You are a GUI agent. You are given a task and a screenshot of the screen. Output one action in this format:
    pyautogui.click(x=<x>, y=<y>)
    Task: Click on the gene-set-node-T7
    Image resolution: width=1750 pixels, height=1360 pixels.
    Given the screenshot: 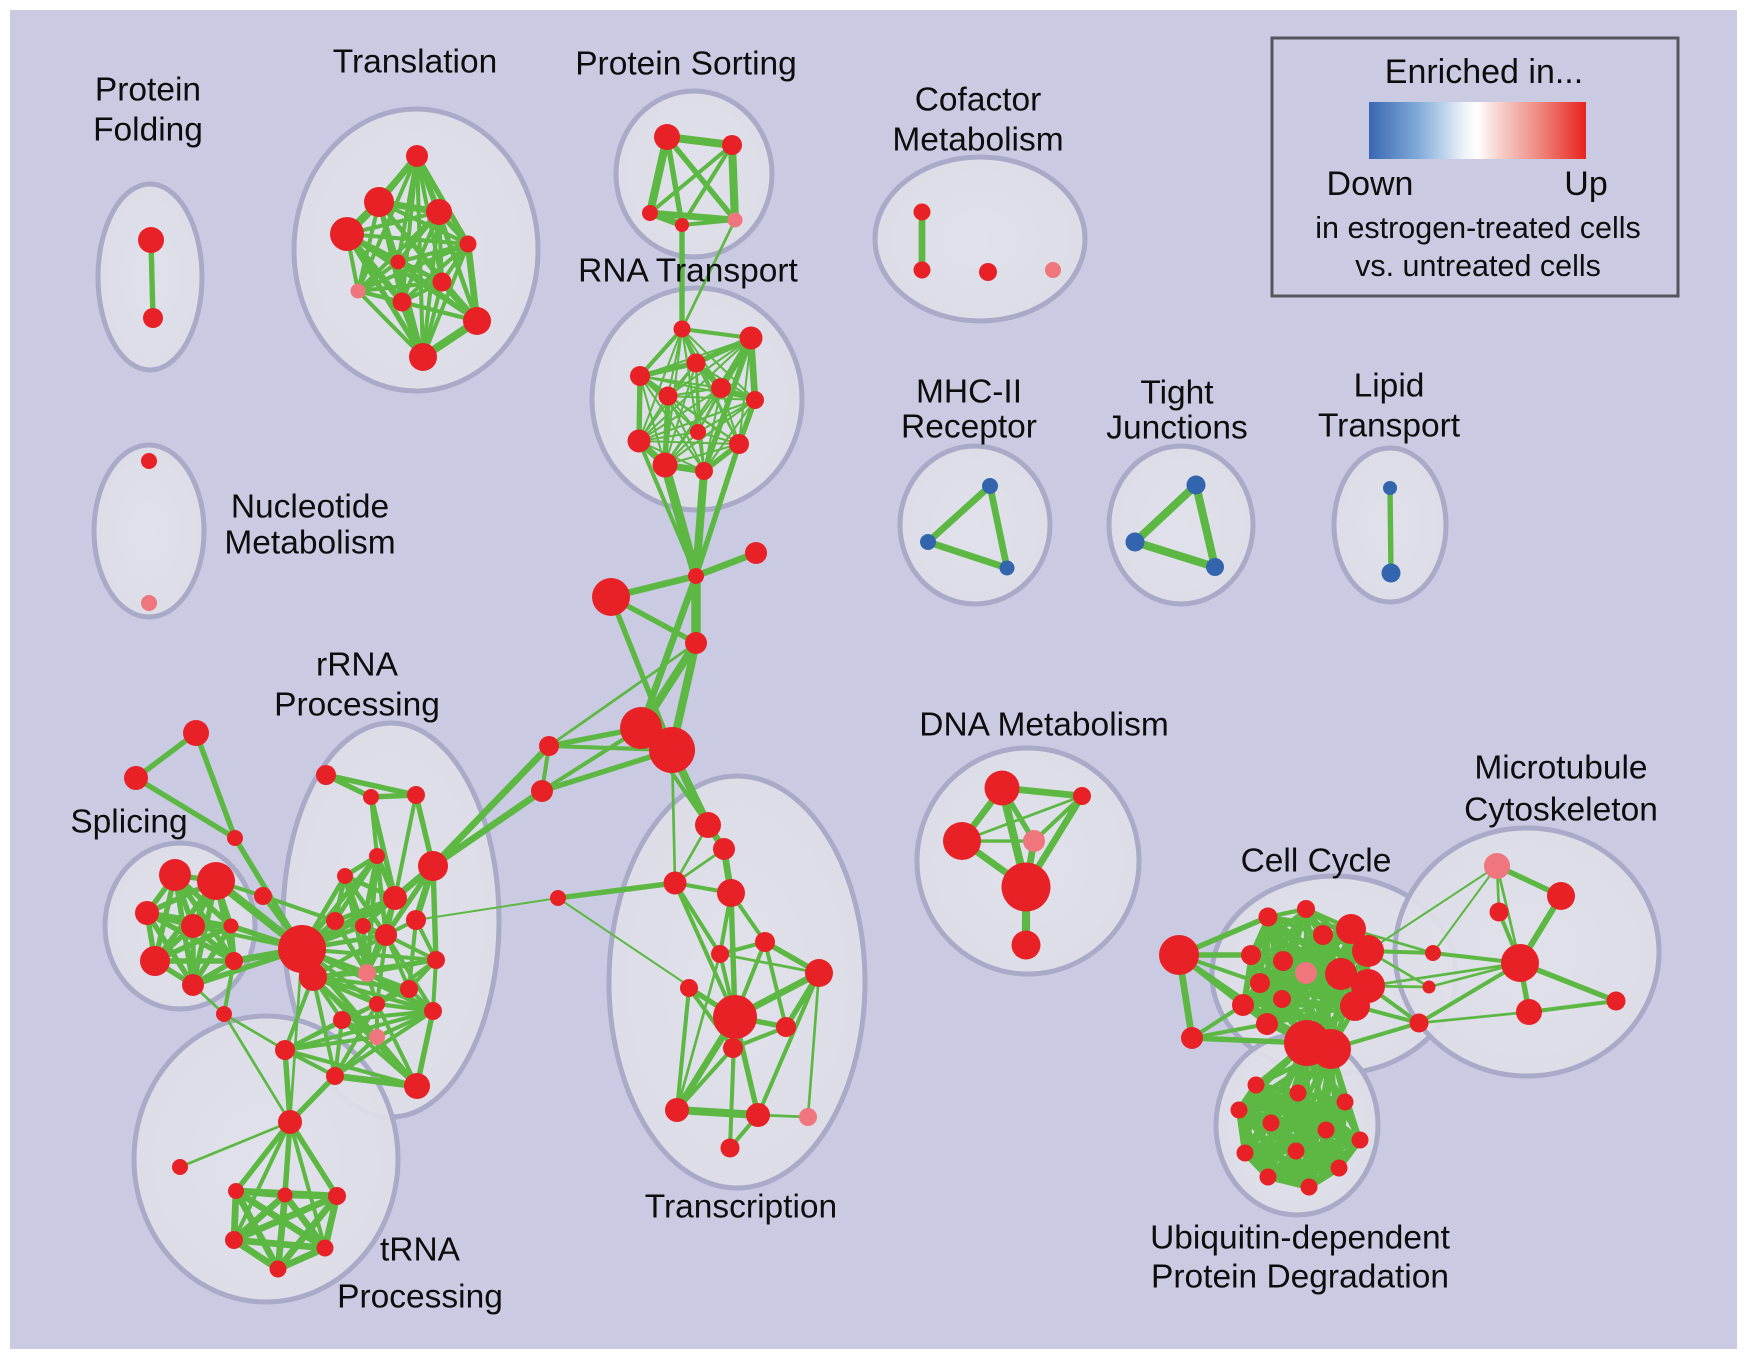 What is the action you would take?
    pyautogui.click(x=819, y=973)
    